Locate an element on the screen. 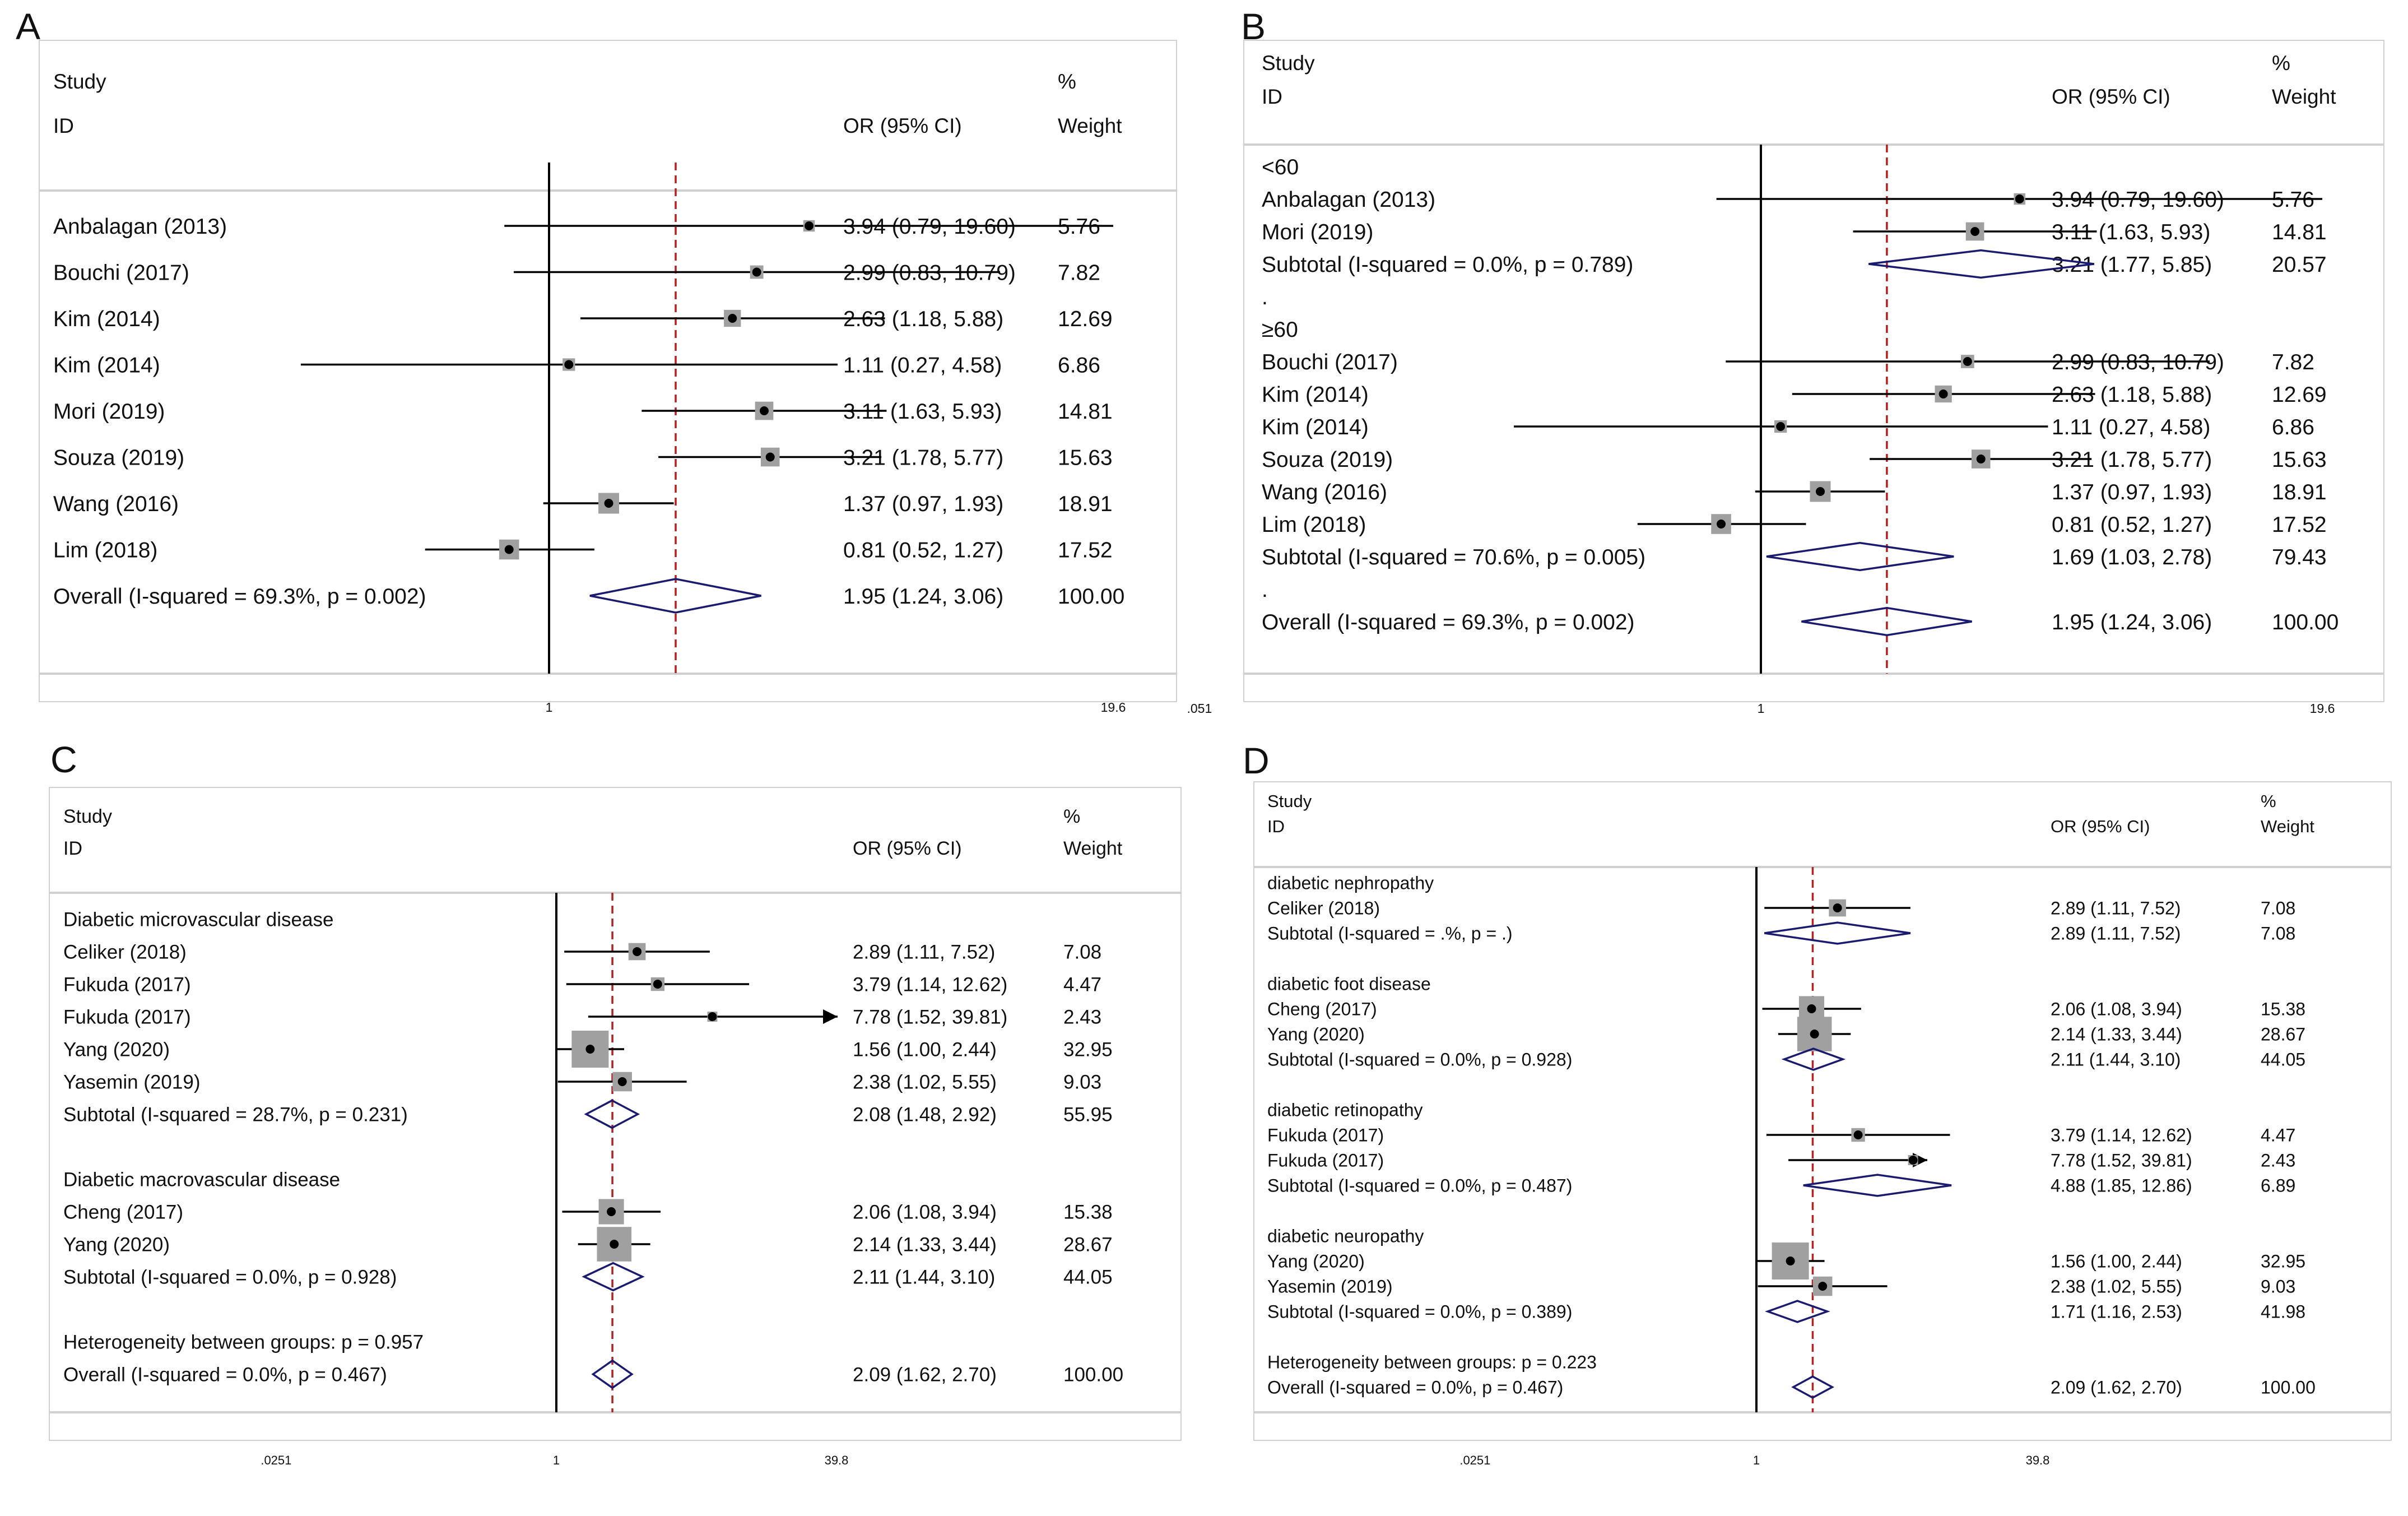 This screenshot has height=1516, width=2408. subtotal-label: Subtotal (I-squared = 0.0%, p = 0.928) is located at coordinates (1419, 1060).